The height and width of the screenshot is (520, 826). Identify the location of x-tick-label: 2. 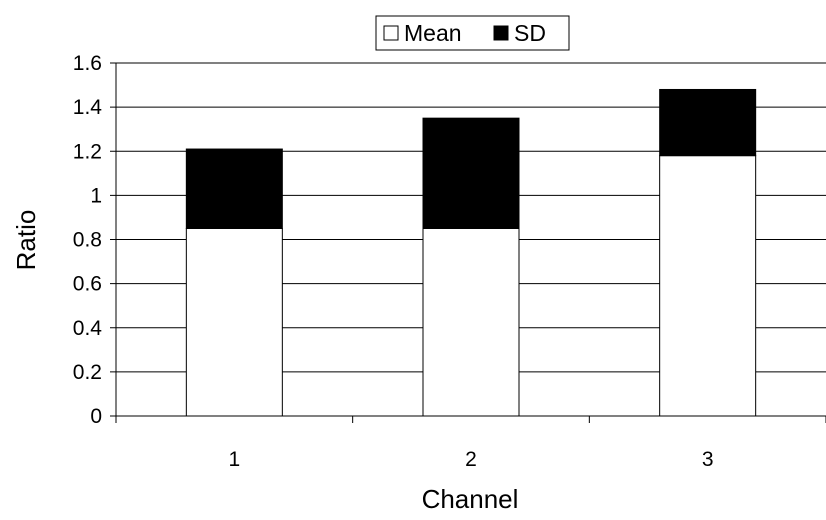
(471, 459).